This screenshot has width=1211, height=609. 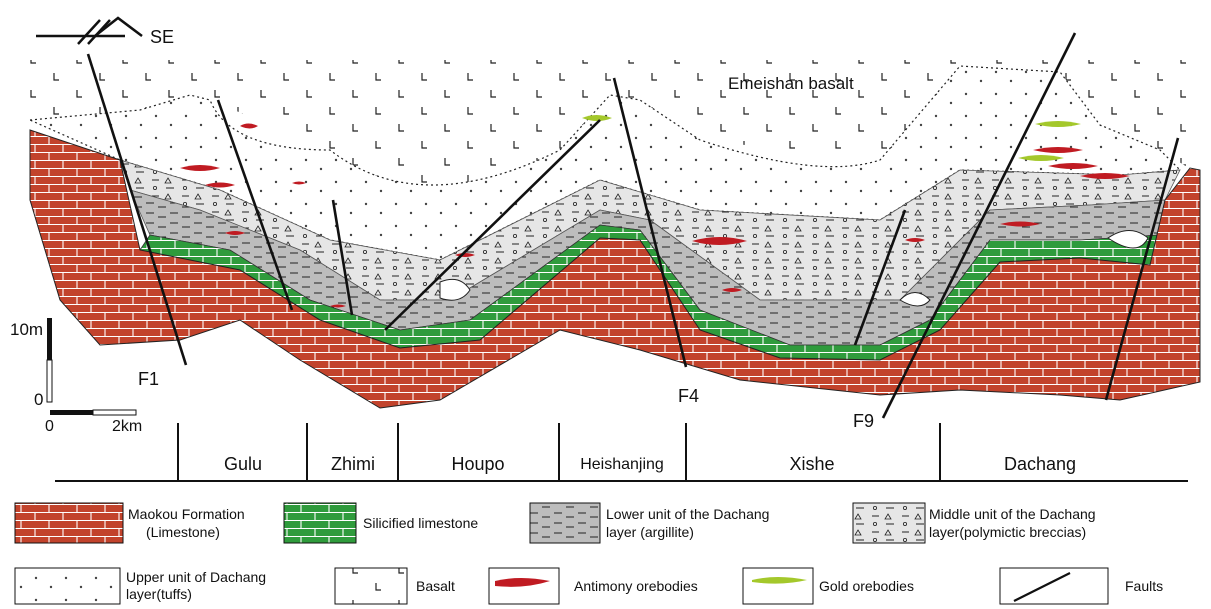 What do you see at coordinates (435, 586) in the screenshot?
I see `legend-basalt: Basalt` at bounding box center [435, 586].